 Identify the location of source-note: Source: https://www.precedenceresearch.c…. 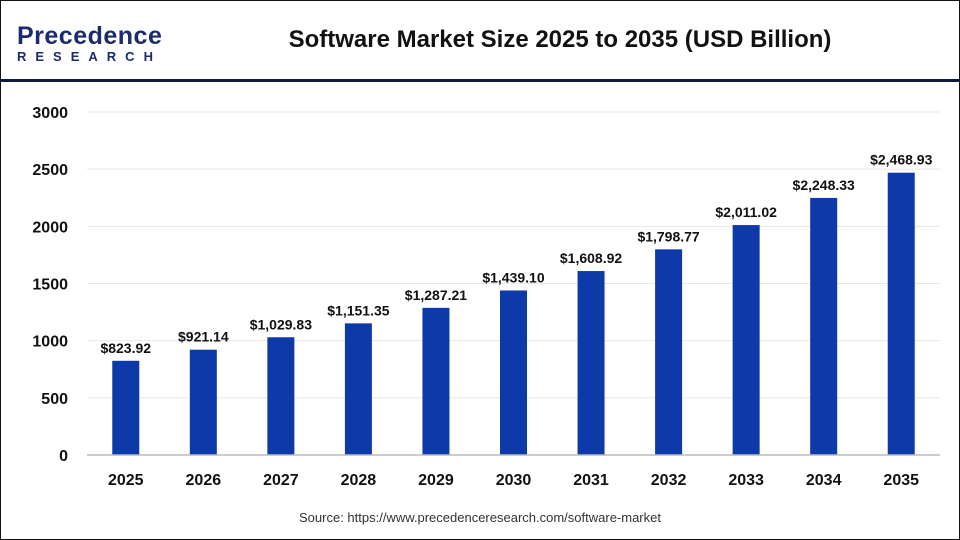
(480, 517).